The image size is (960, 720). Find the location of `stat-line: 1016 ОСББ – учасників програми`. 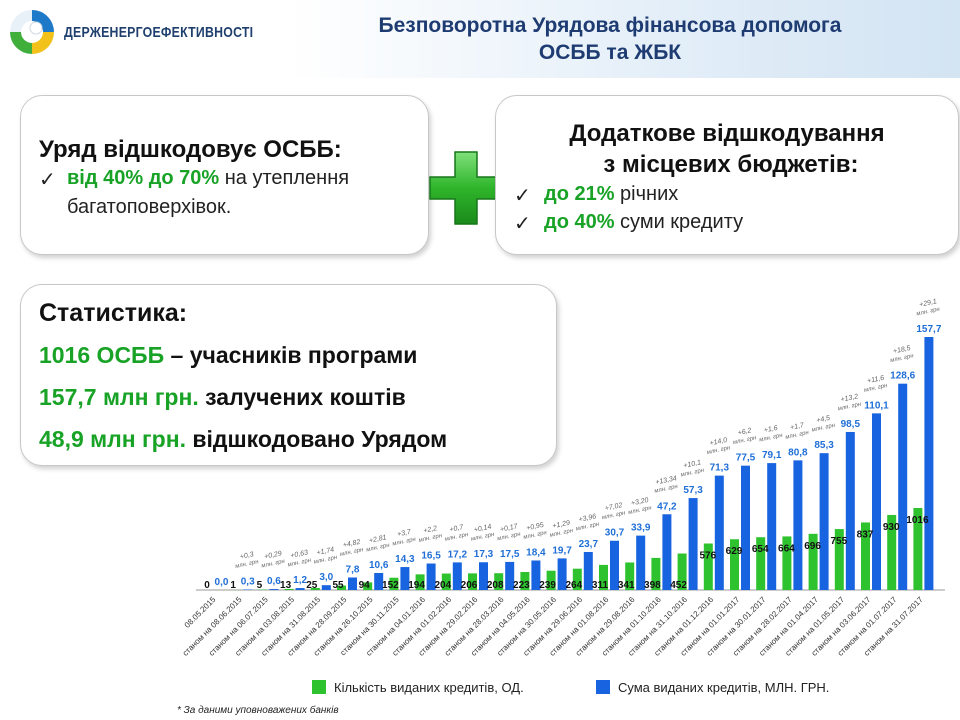

stat-line: 1016 ОСББ – учасників програми is located at coordinates (228, 355).